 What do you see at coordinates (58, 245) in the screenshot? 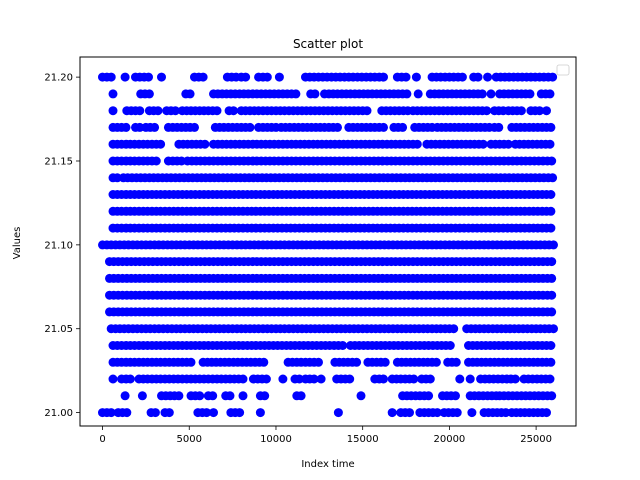
I see `y-tick-label: 21.10` at bounding box center [58, 245].